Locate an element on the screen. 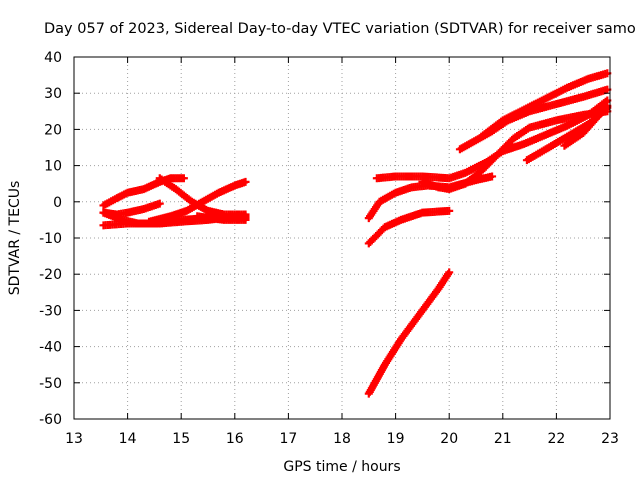  x-tick-label: 16 is located at coordinates (235, 439).